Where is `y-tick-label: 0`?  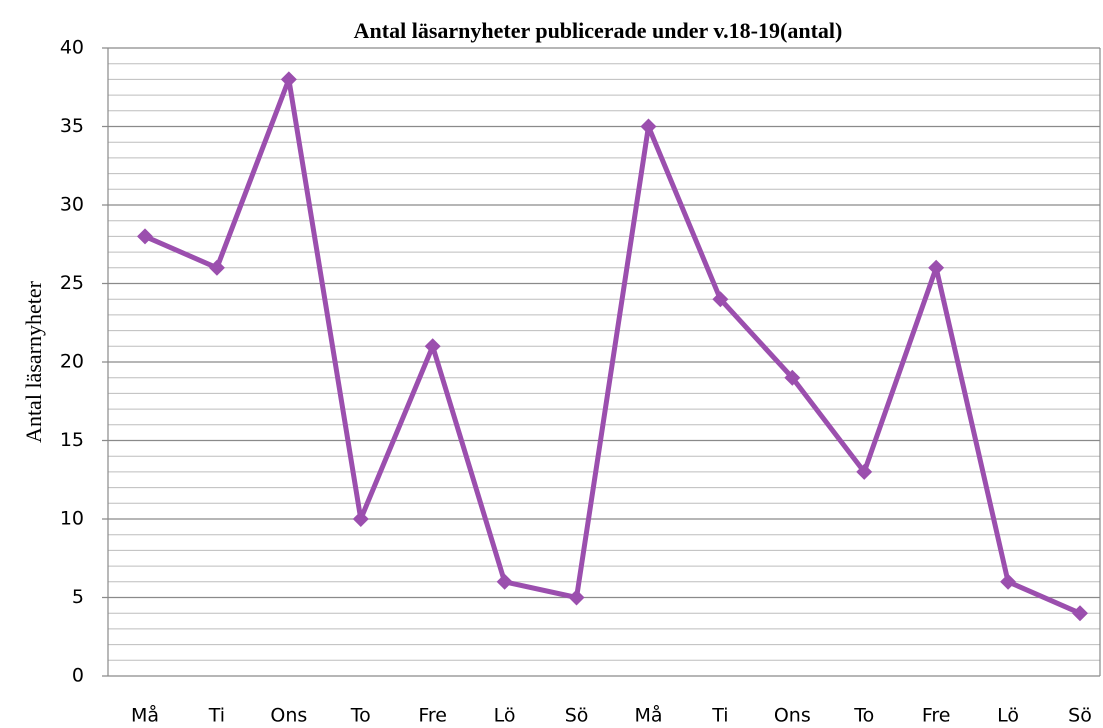 y-tick-label: 0 is located at coordinates (78, 676).